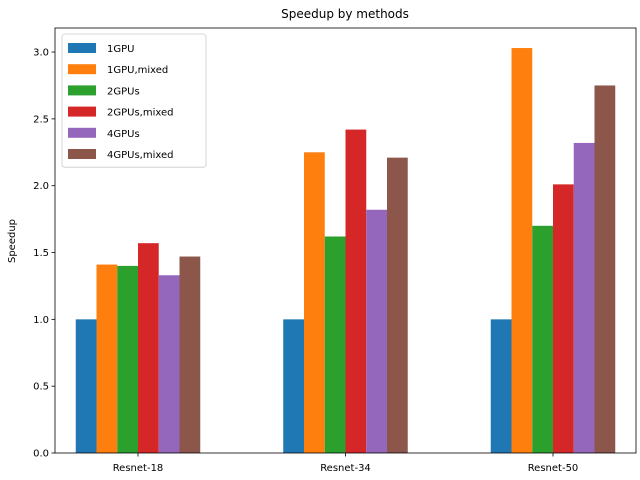 The height and width of the screenshot is (480, 640). Describe the element at coordinates (41, 186) in the screenshot. I see `y-tick-label: 2.0` at that location.